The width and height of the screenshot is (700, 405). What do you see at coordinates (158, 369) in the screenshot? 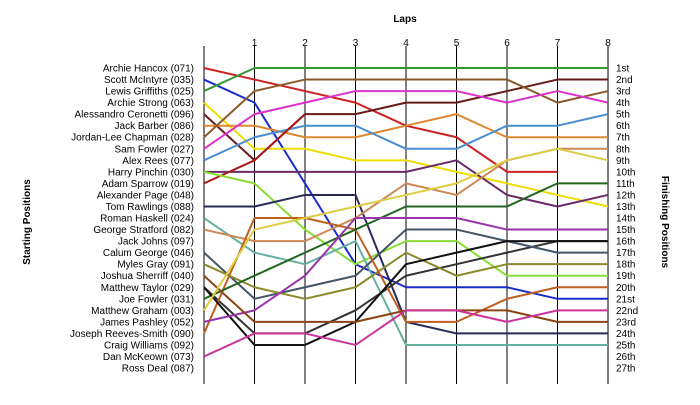
I see `start-label-27: Ross Deal (087)` at bounding box center [158, 369].